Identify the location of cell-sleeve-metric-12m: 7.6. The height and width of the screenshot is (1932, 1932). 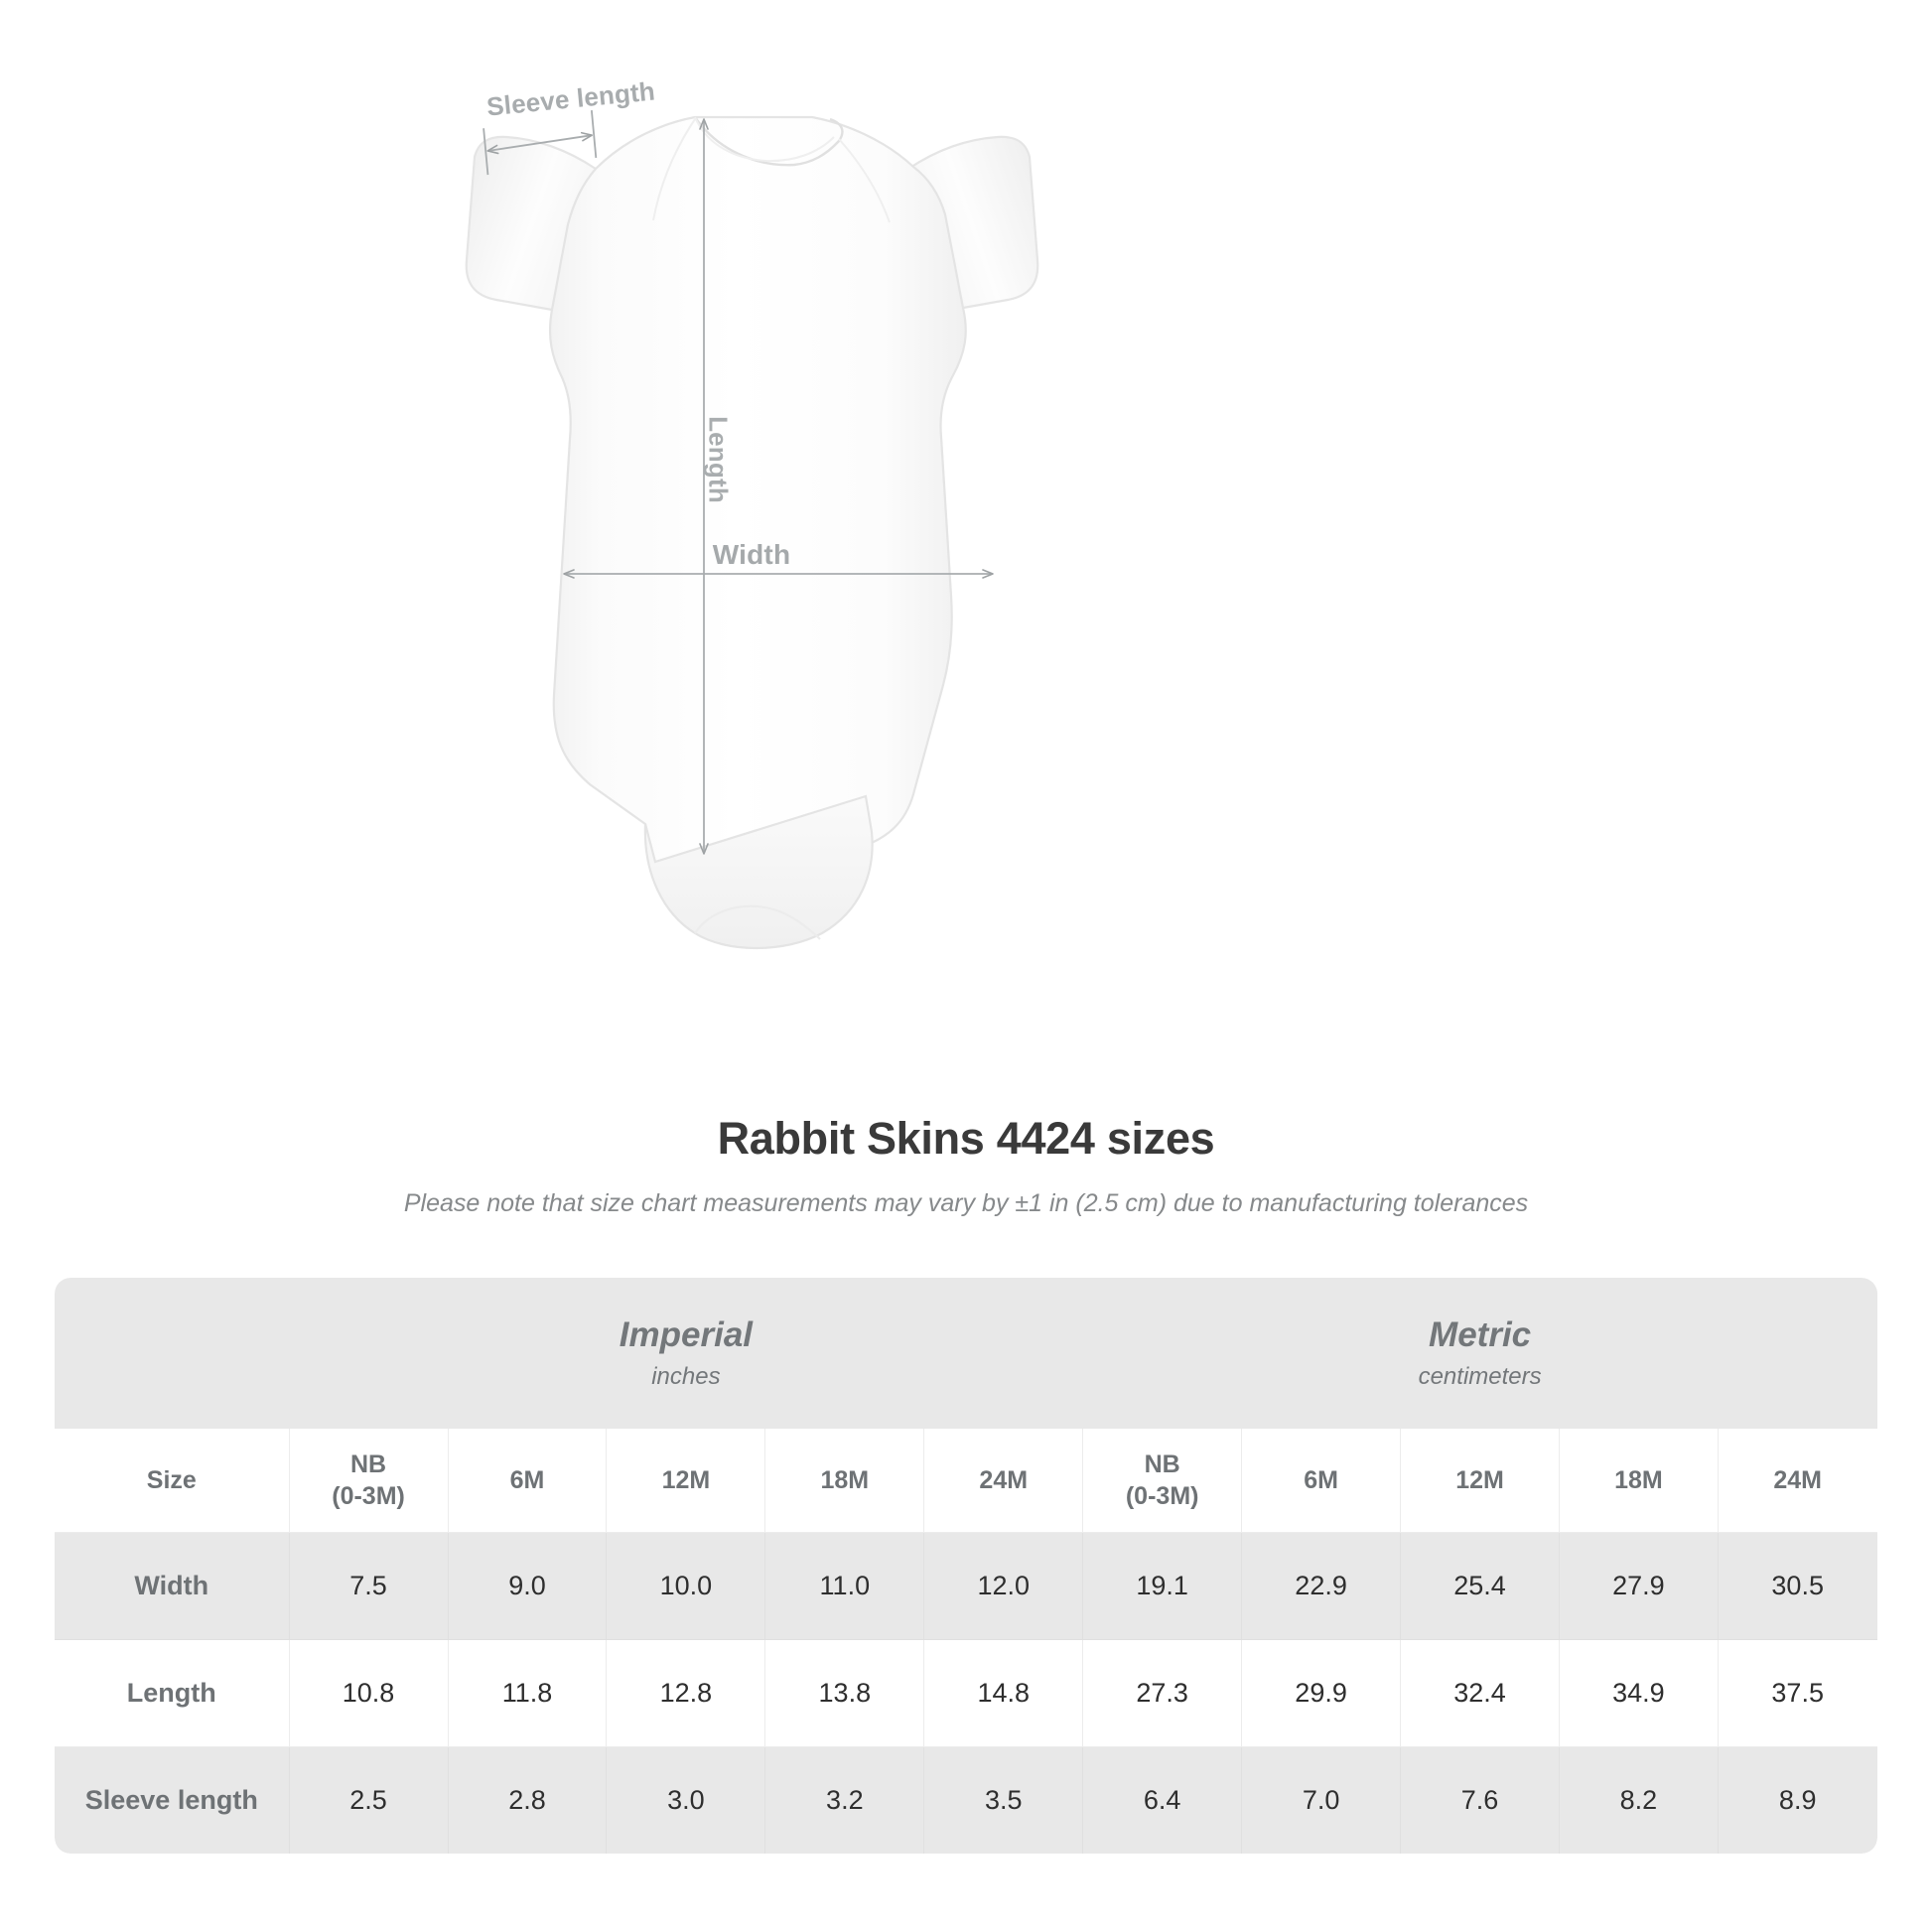
(1480, 1800).